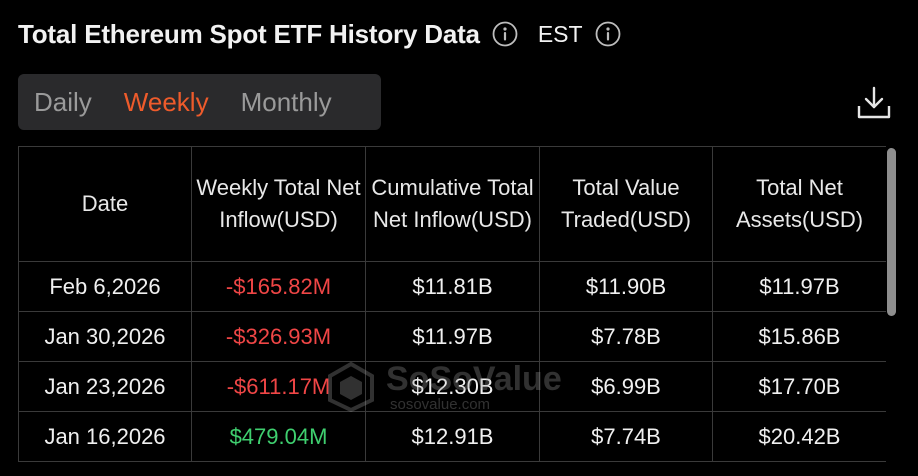 This screenshot has height=476, width=918. Describe the element at coordinates (799, 386) in the screenshot. I see `cell-net-assets: $17.70B` at that location.